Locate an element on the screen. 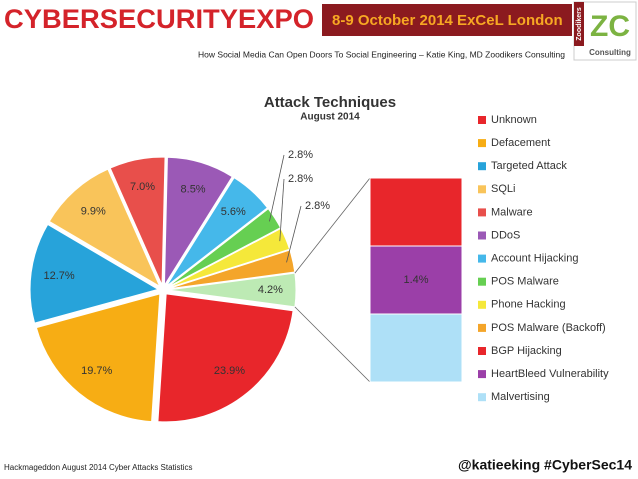 Image resolution: width=638 pixels, height=479 pixels. slice-label: 8.5% is located at coordinates (193, 189).